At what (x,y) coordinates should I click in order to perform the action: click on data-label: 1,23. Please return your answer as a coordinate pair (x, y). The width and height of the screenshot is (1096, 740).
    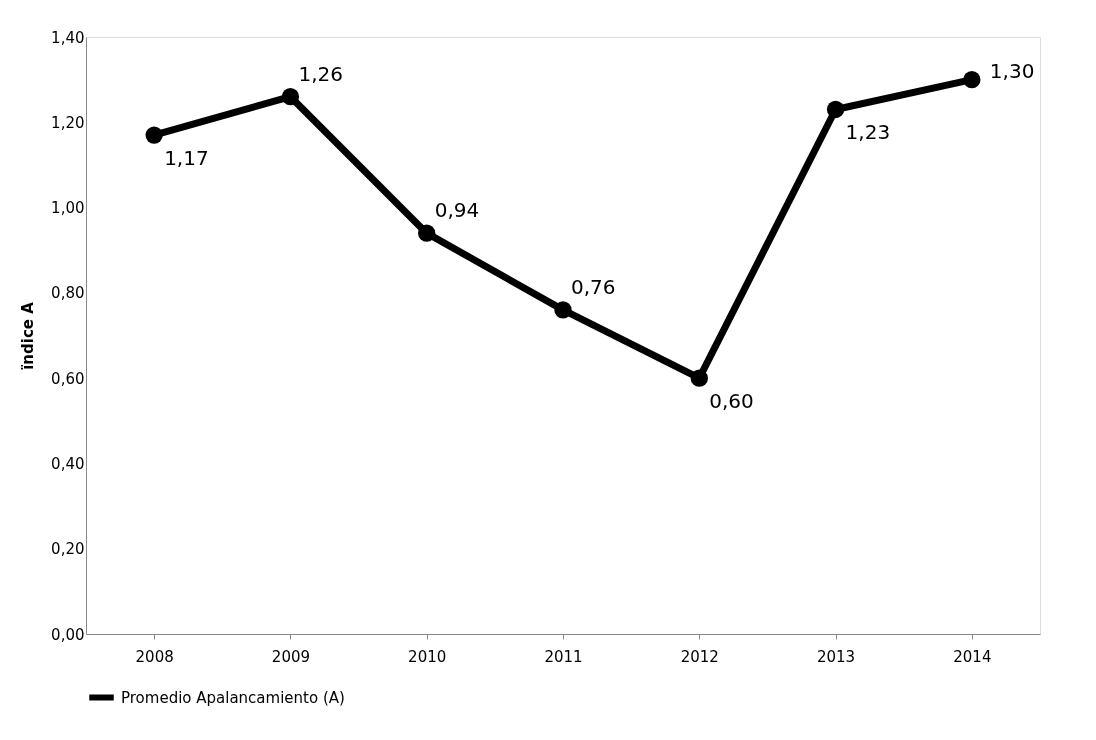
    Looking at the image, I should click on (868, 132).